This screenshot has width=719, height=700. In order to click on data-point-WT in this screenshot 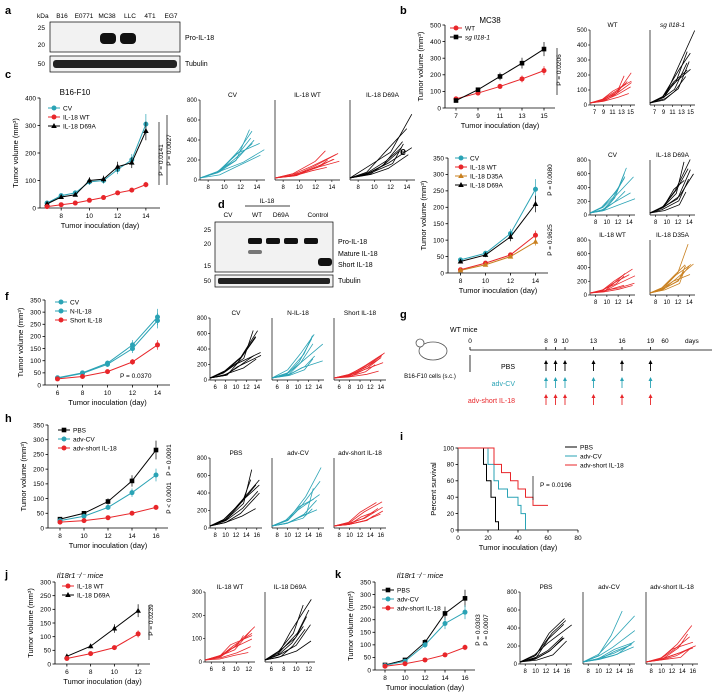, I will do `click(500, 86)`.